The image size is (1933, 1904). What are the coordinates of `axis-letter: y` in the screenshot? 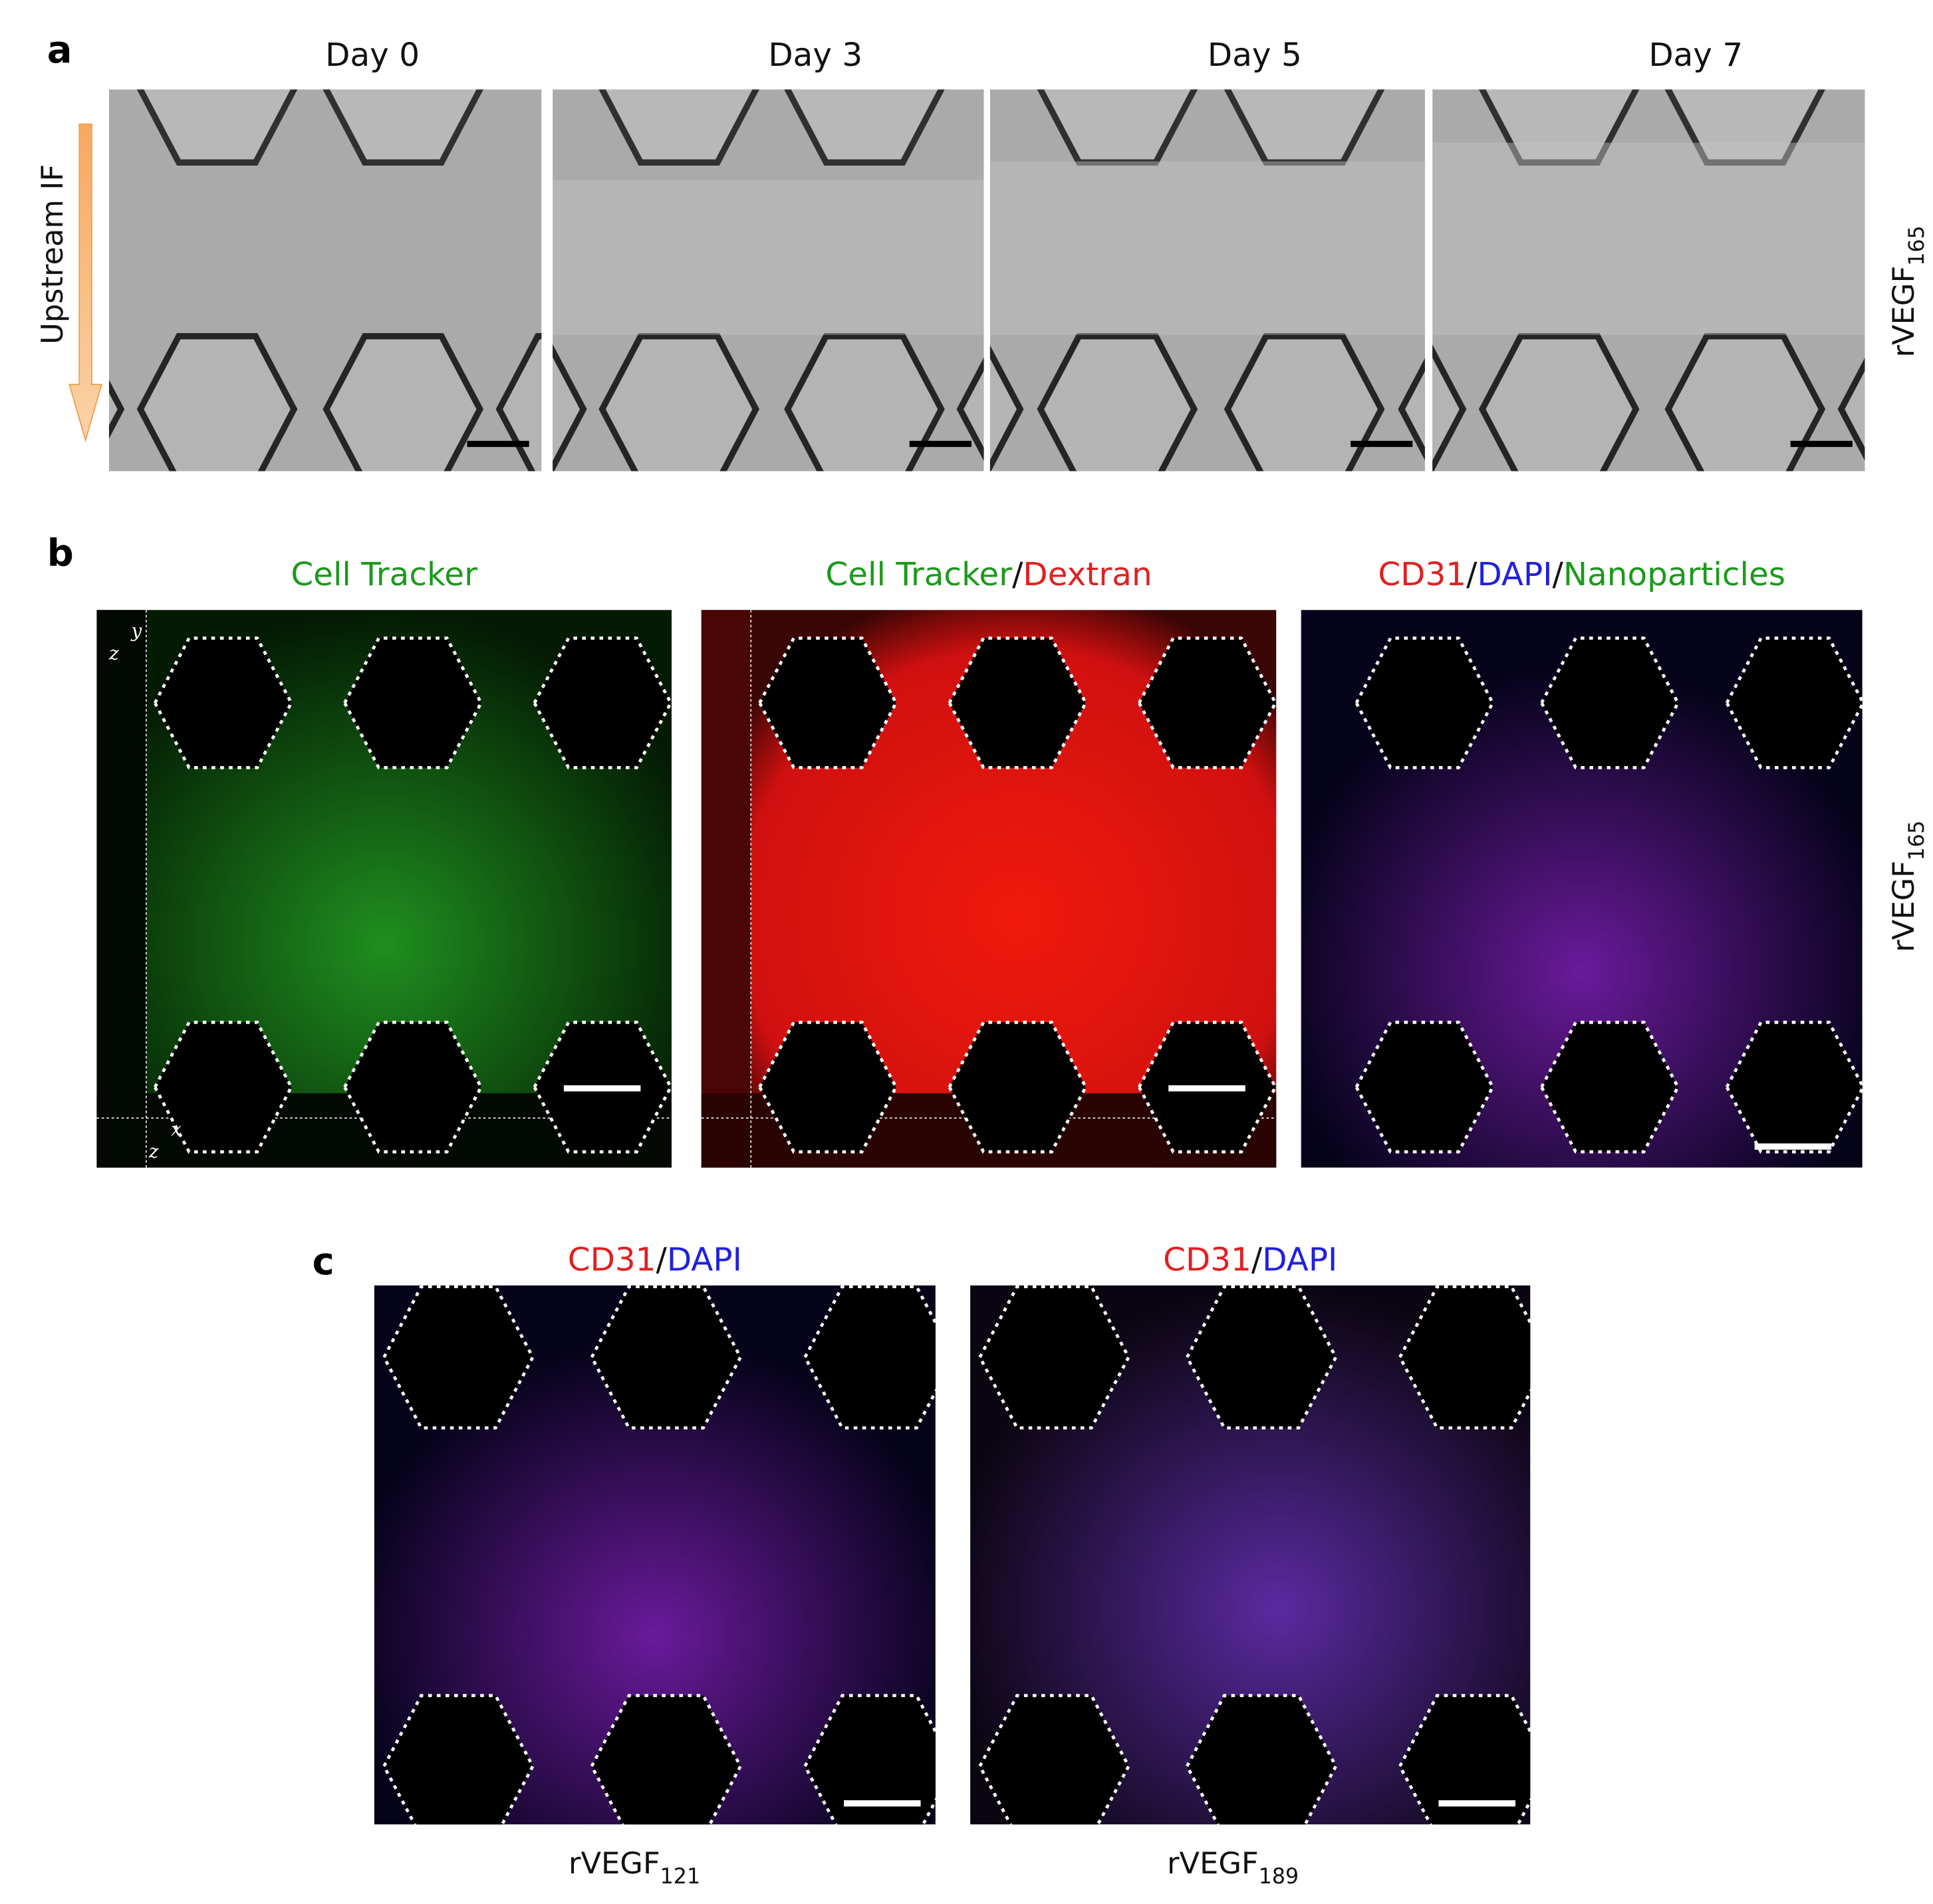 It's located at (136, 631).